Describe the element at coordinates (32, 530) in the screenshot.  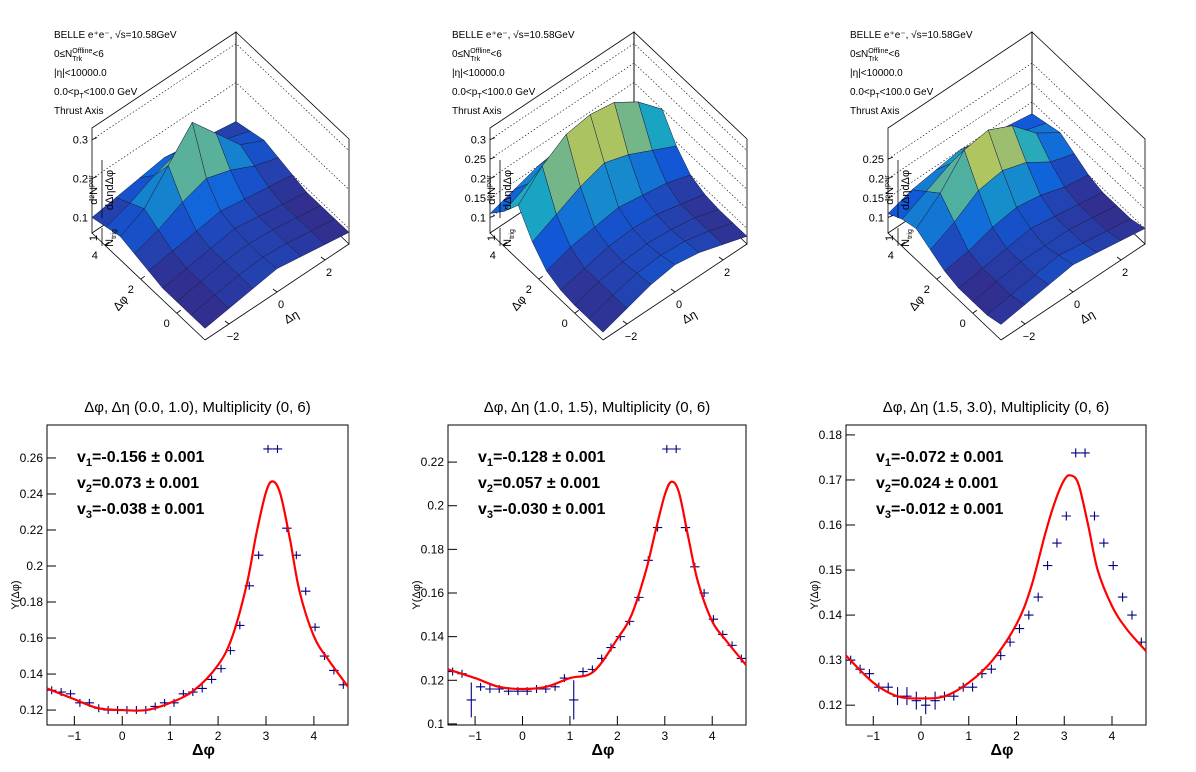
I see `y-tick-label: 0.22` at that location.